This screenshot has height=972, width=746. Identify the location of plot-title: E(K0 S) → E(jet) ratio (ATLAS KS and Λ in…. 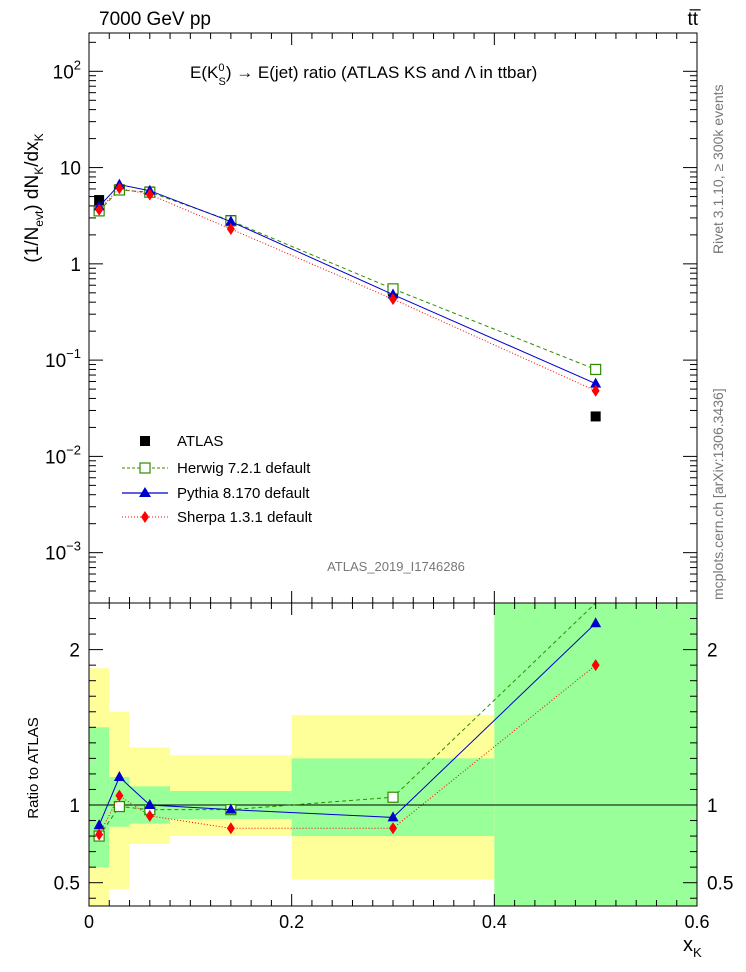
(363, 75).